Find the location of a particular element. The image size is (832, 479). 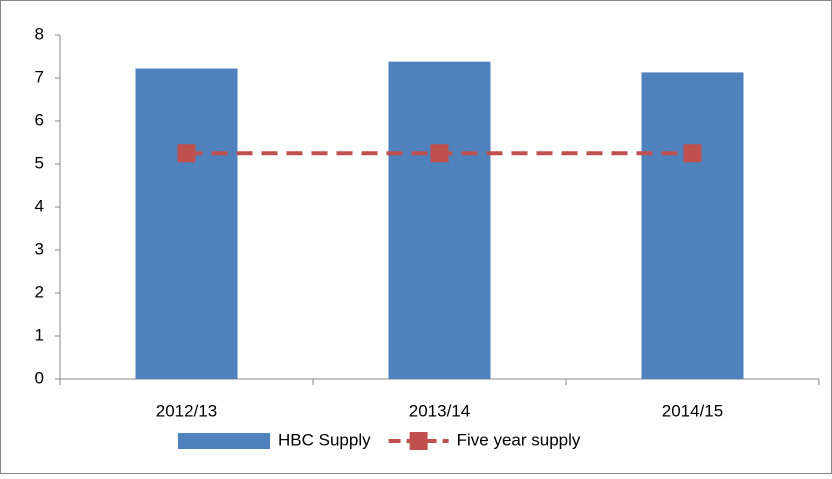

x-tick-label: 2012/13 is located at coordinates (186, 410).